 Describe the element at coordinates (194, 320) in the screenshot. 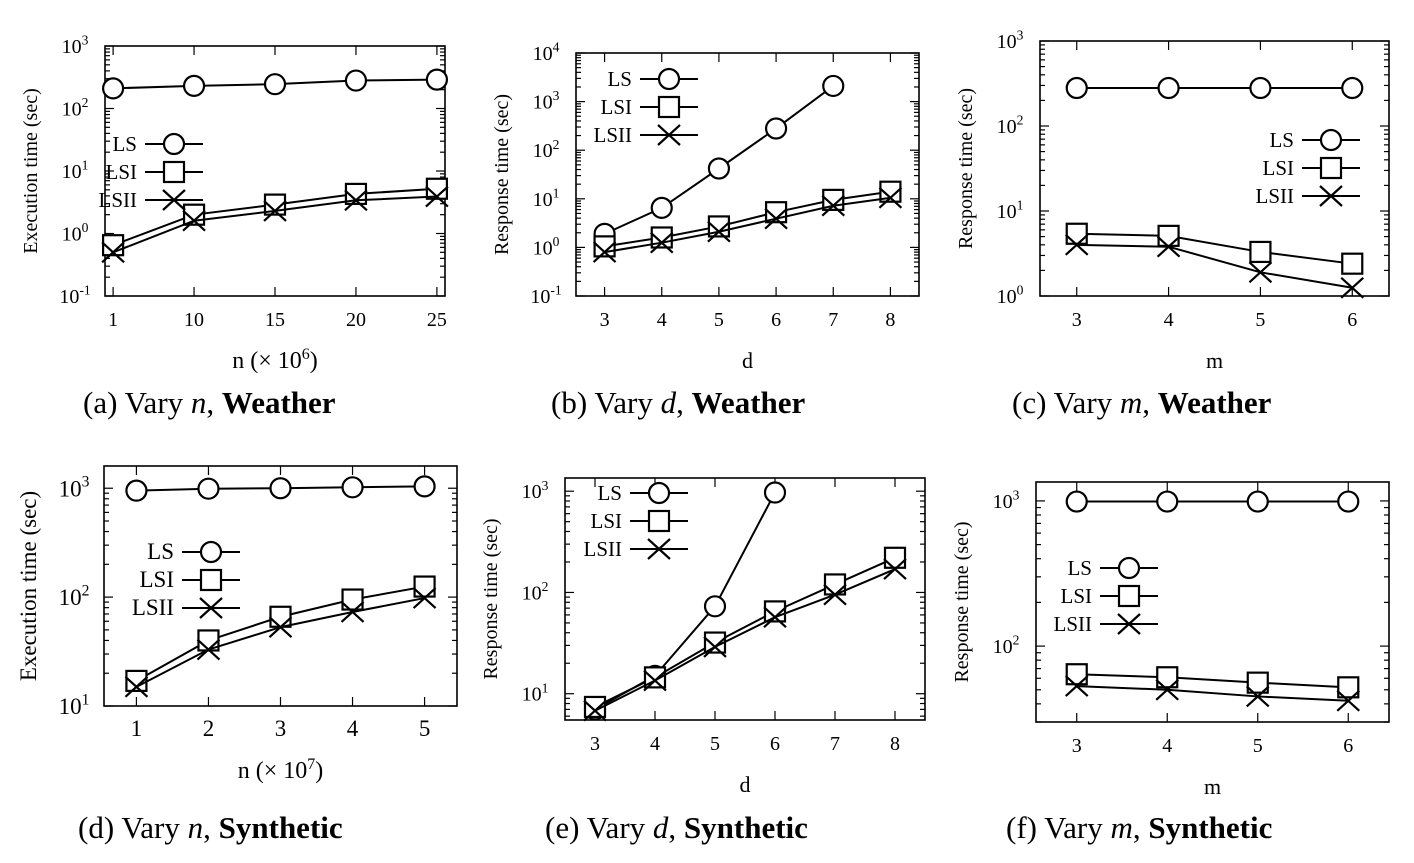

I see `x-tick-label: 10` at that location.